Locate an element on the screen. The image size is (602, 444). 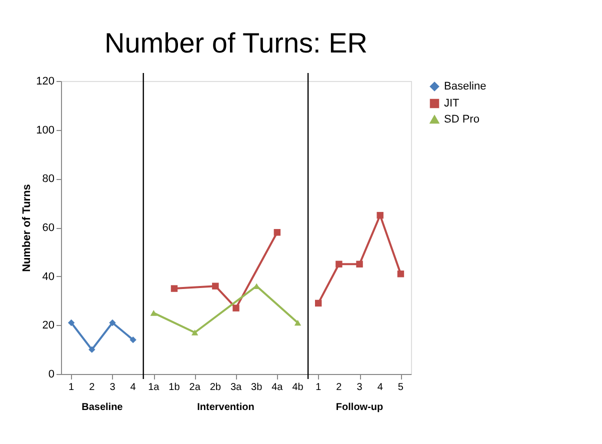
x-tick-label: 1a is located at coordinates (154, 387).